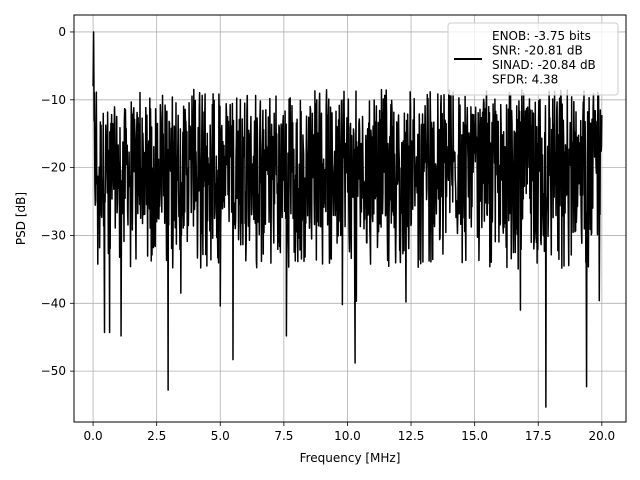  What do you see at coordinates (350, 458) in the screenshot?
I see `x-axis-label: Frequency [MHz]` at bounding box center [350, 458].